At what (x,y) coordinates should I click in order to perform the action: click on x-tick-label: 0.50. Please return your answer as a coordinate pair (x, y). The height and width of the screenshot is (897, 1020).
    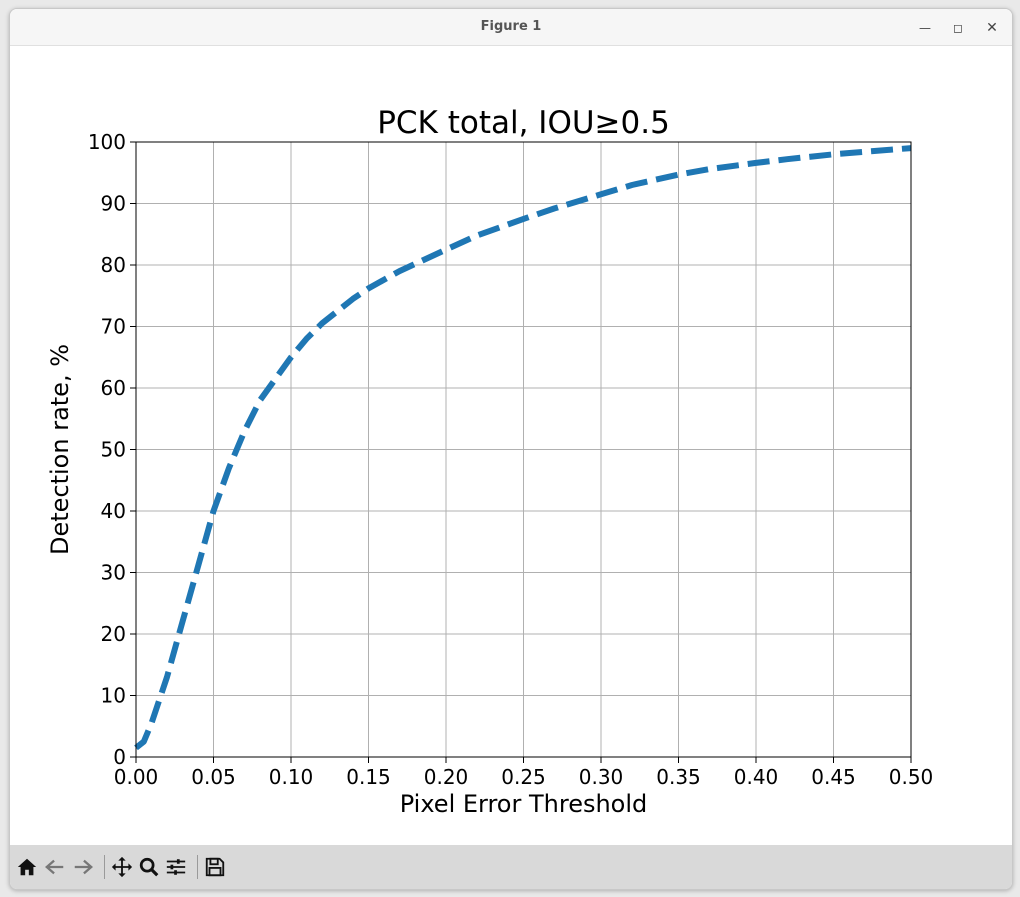
    Looking at the image, I should click on (911, 777).